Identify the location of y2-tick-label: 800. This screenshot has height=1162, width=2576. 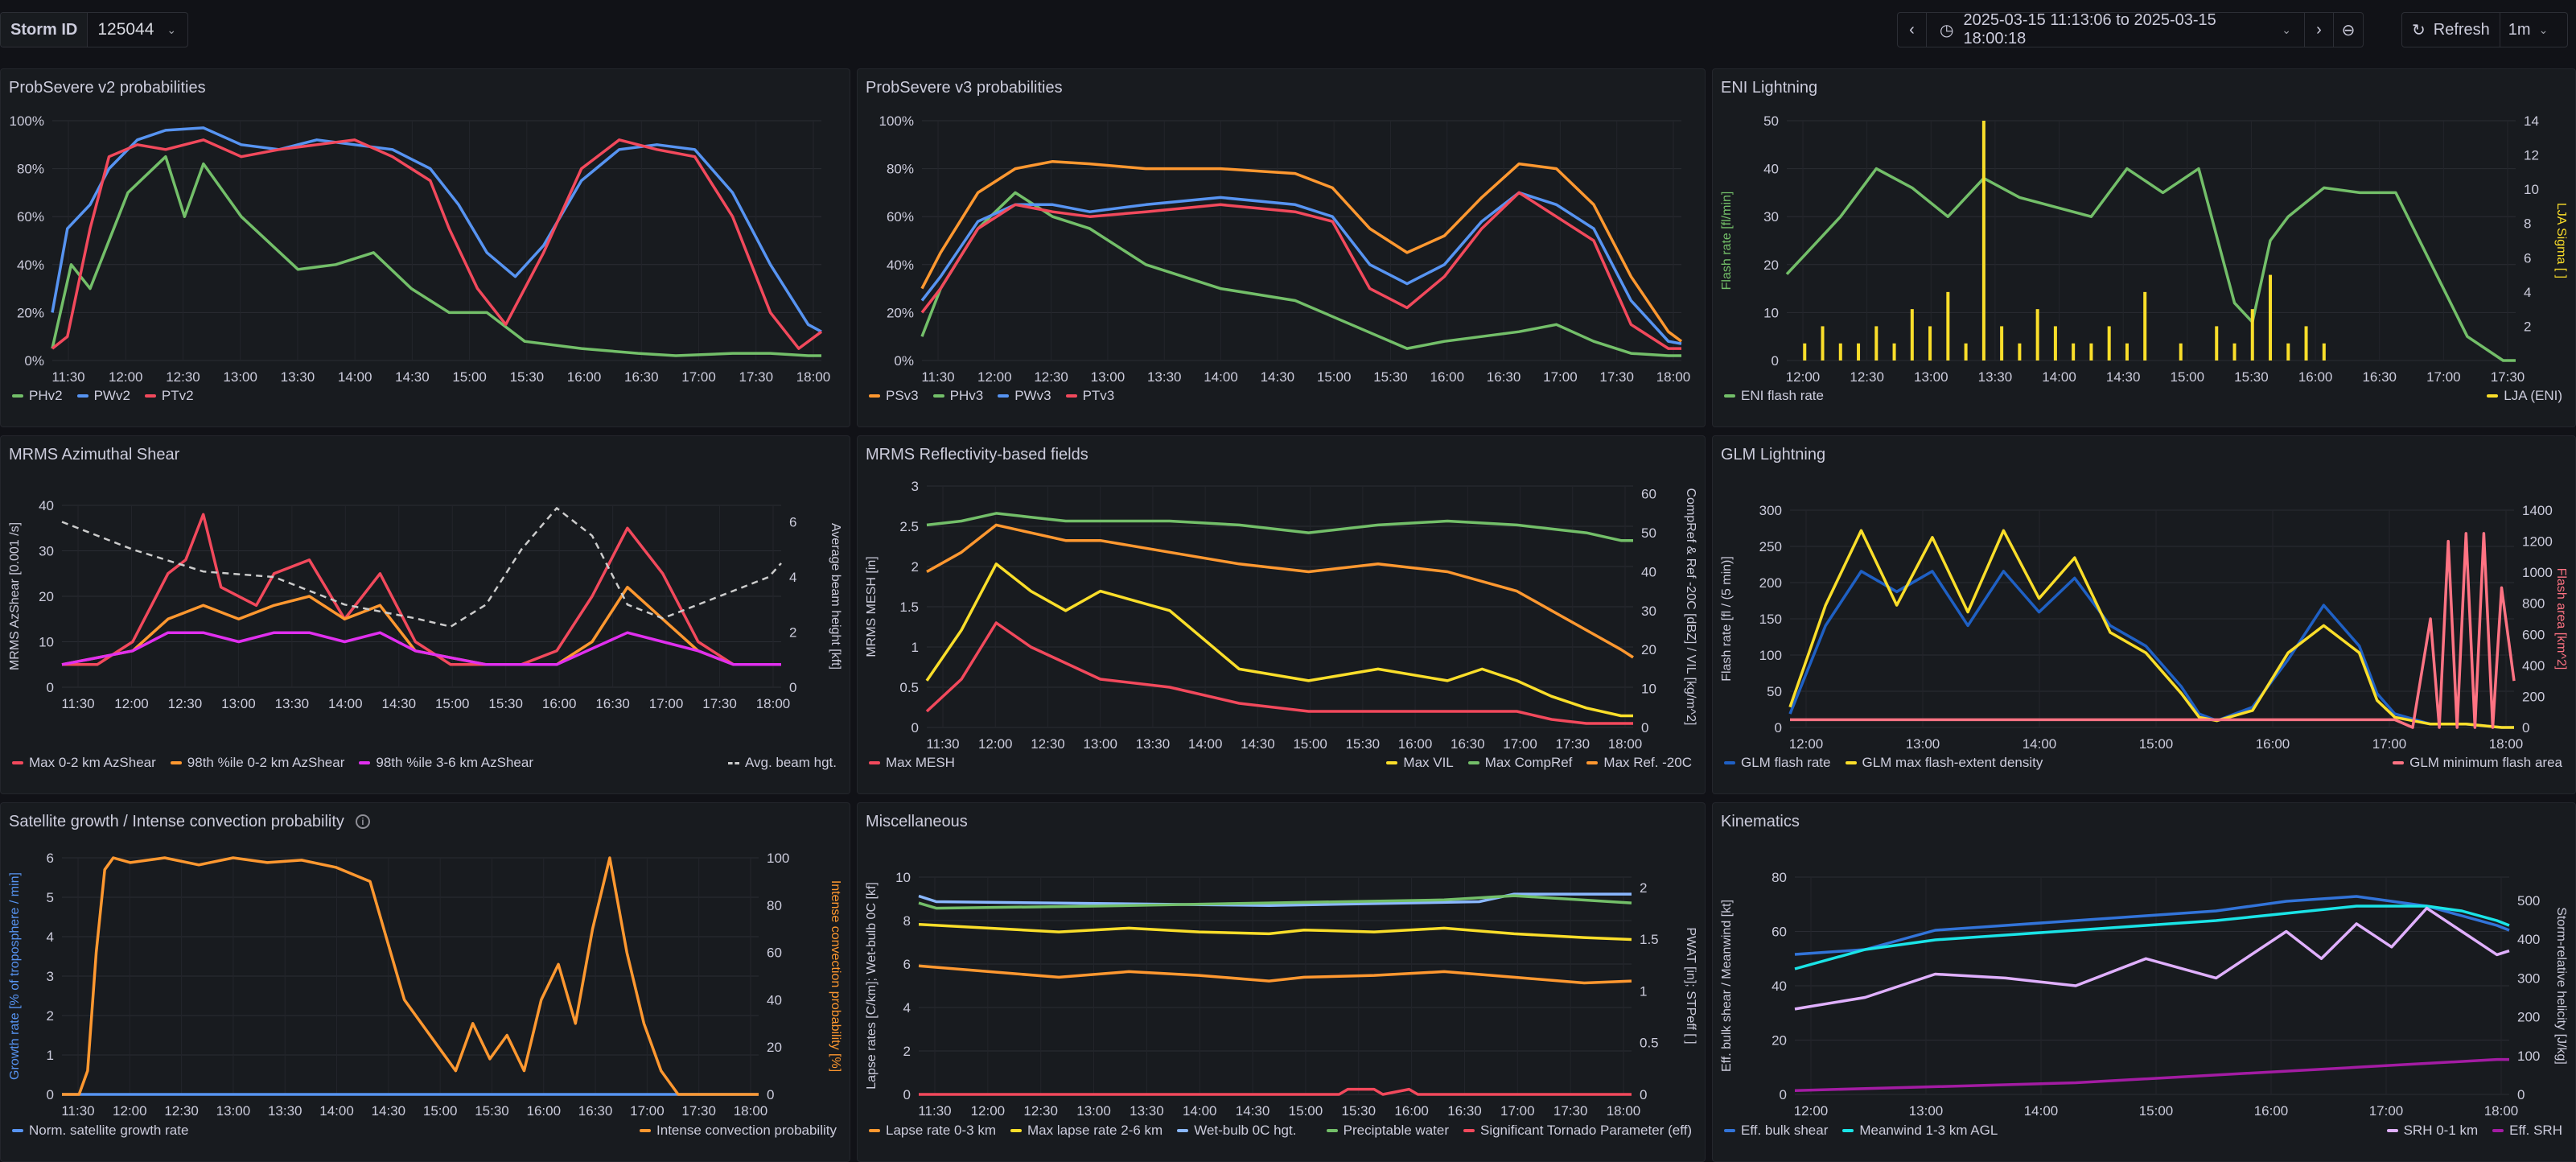
(2533, 604).